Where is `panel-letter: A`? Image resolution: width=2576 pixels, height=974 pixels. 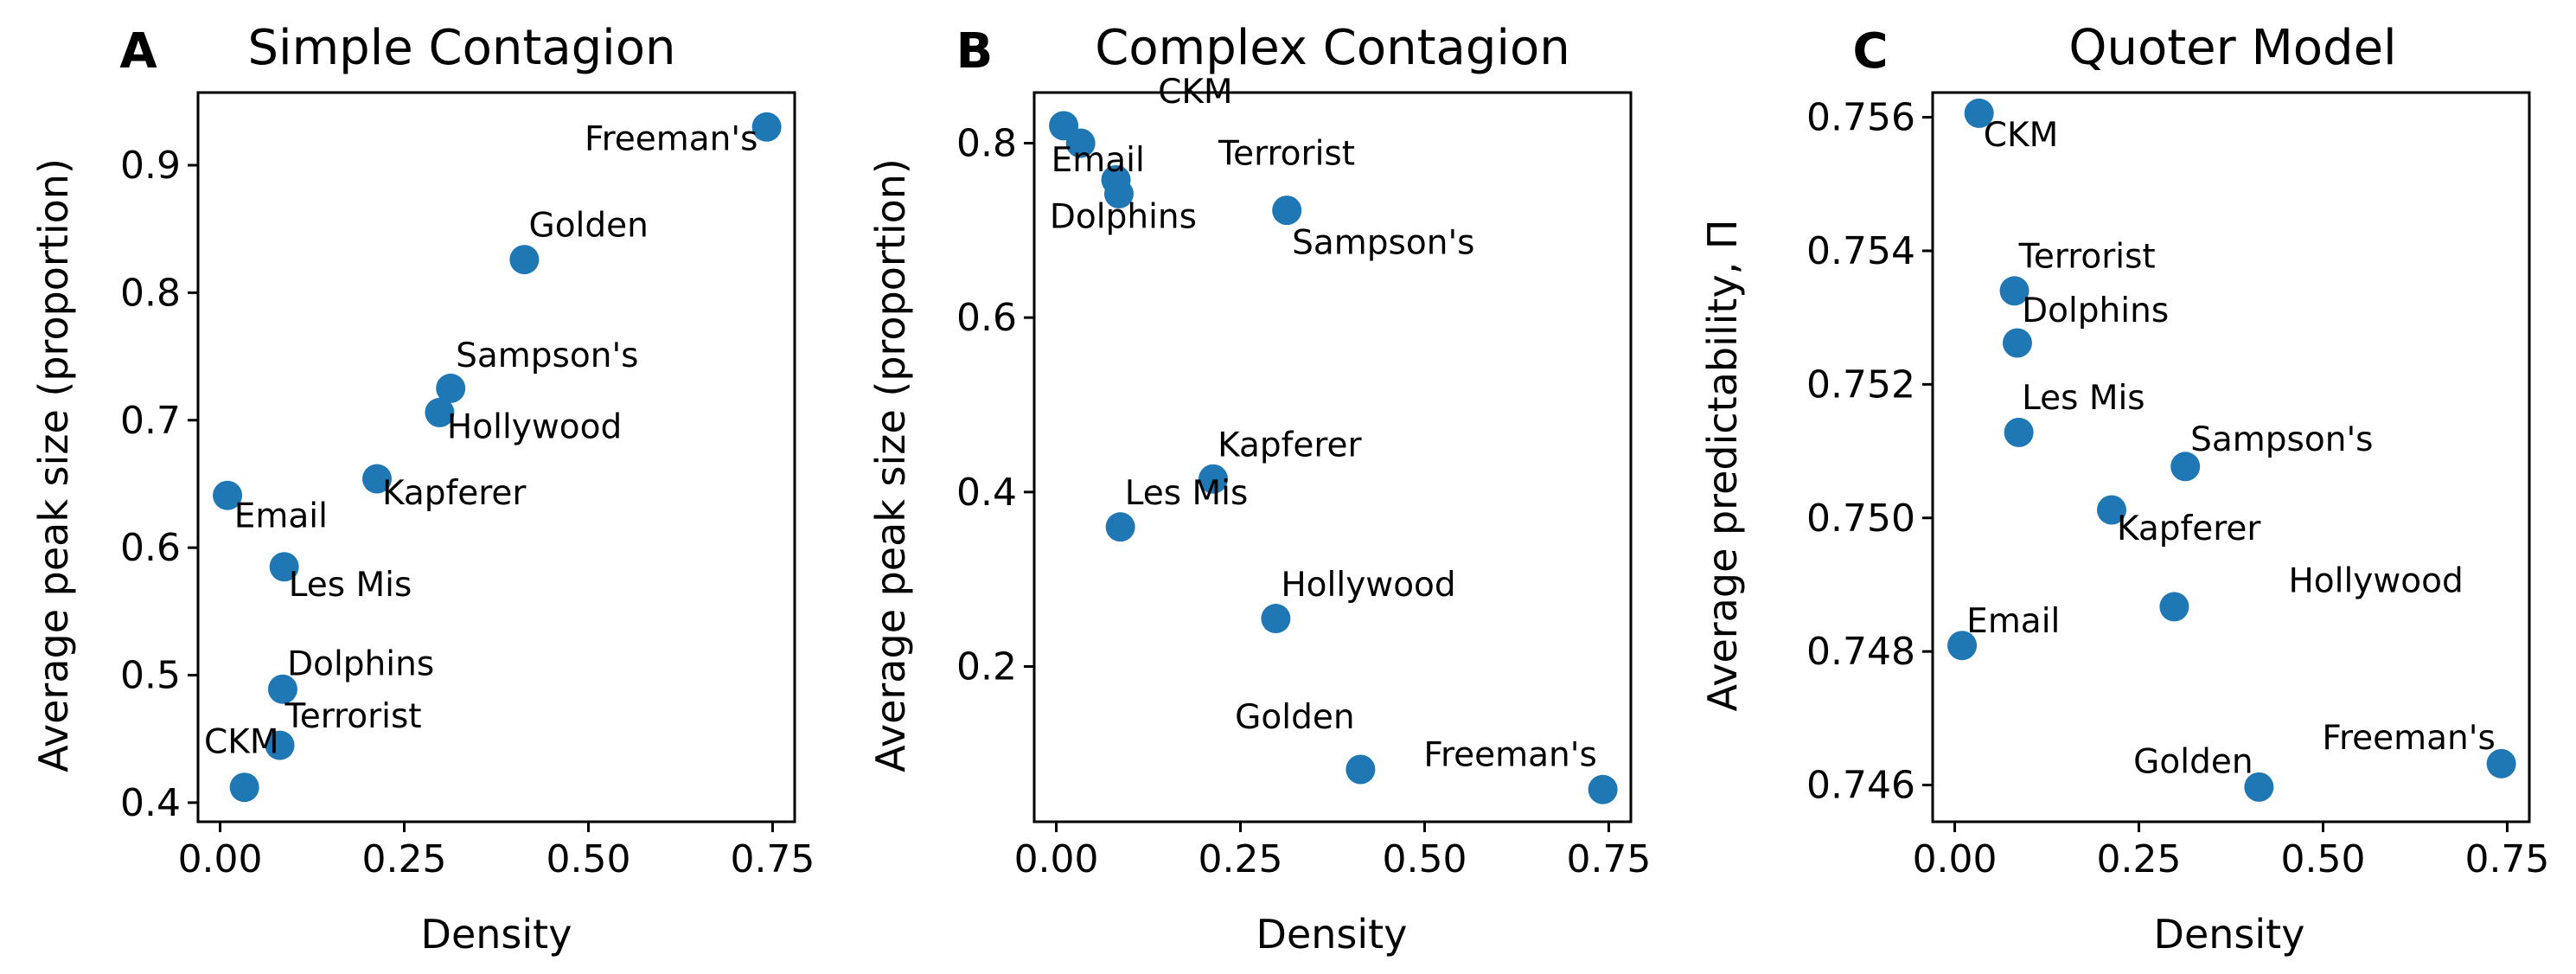
panel-letter: A is located at coordinates (138, 52).